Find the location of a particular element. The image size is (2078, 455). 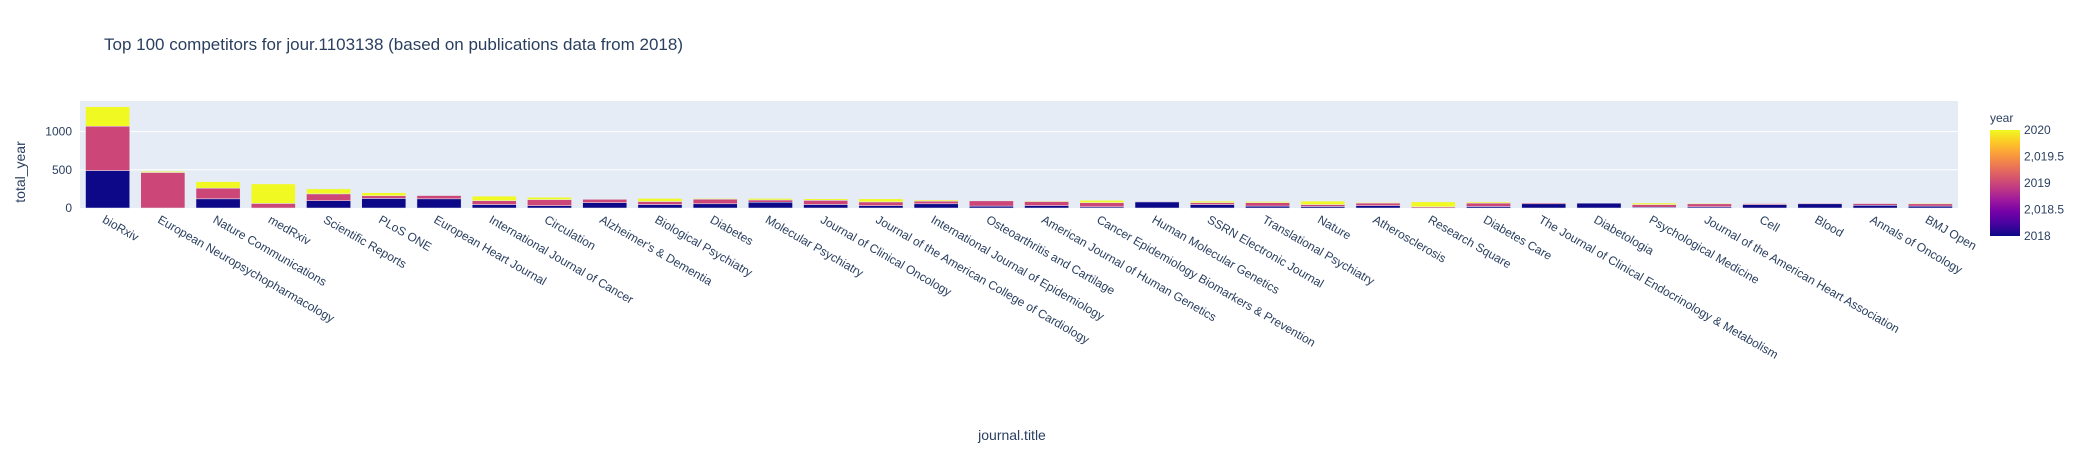

colorbar-title: year is located at coordinates (2001, 118).